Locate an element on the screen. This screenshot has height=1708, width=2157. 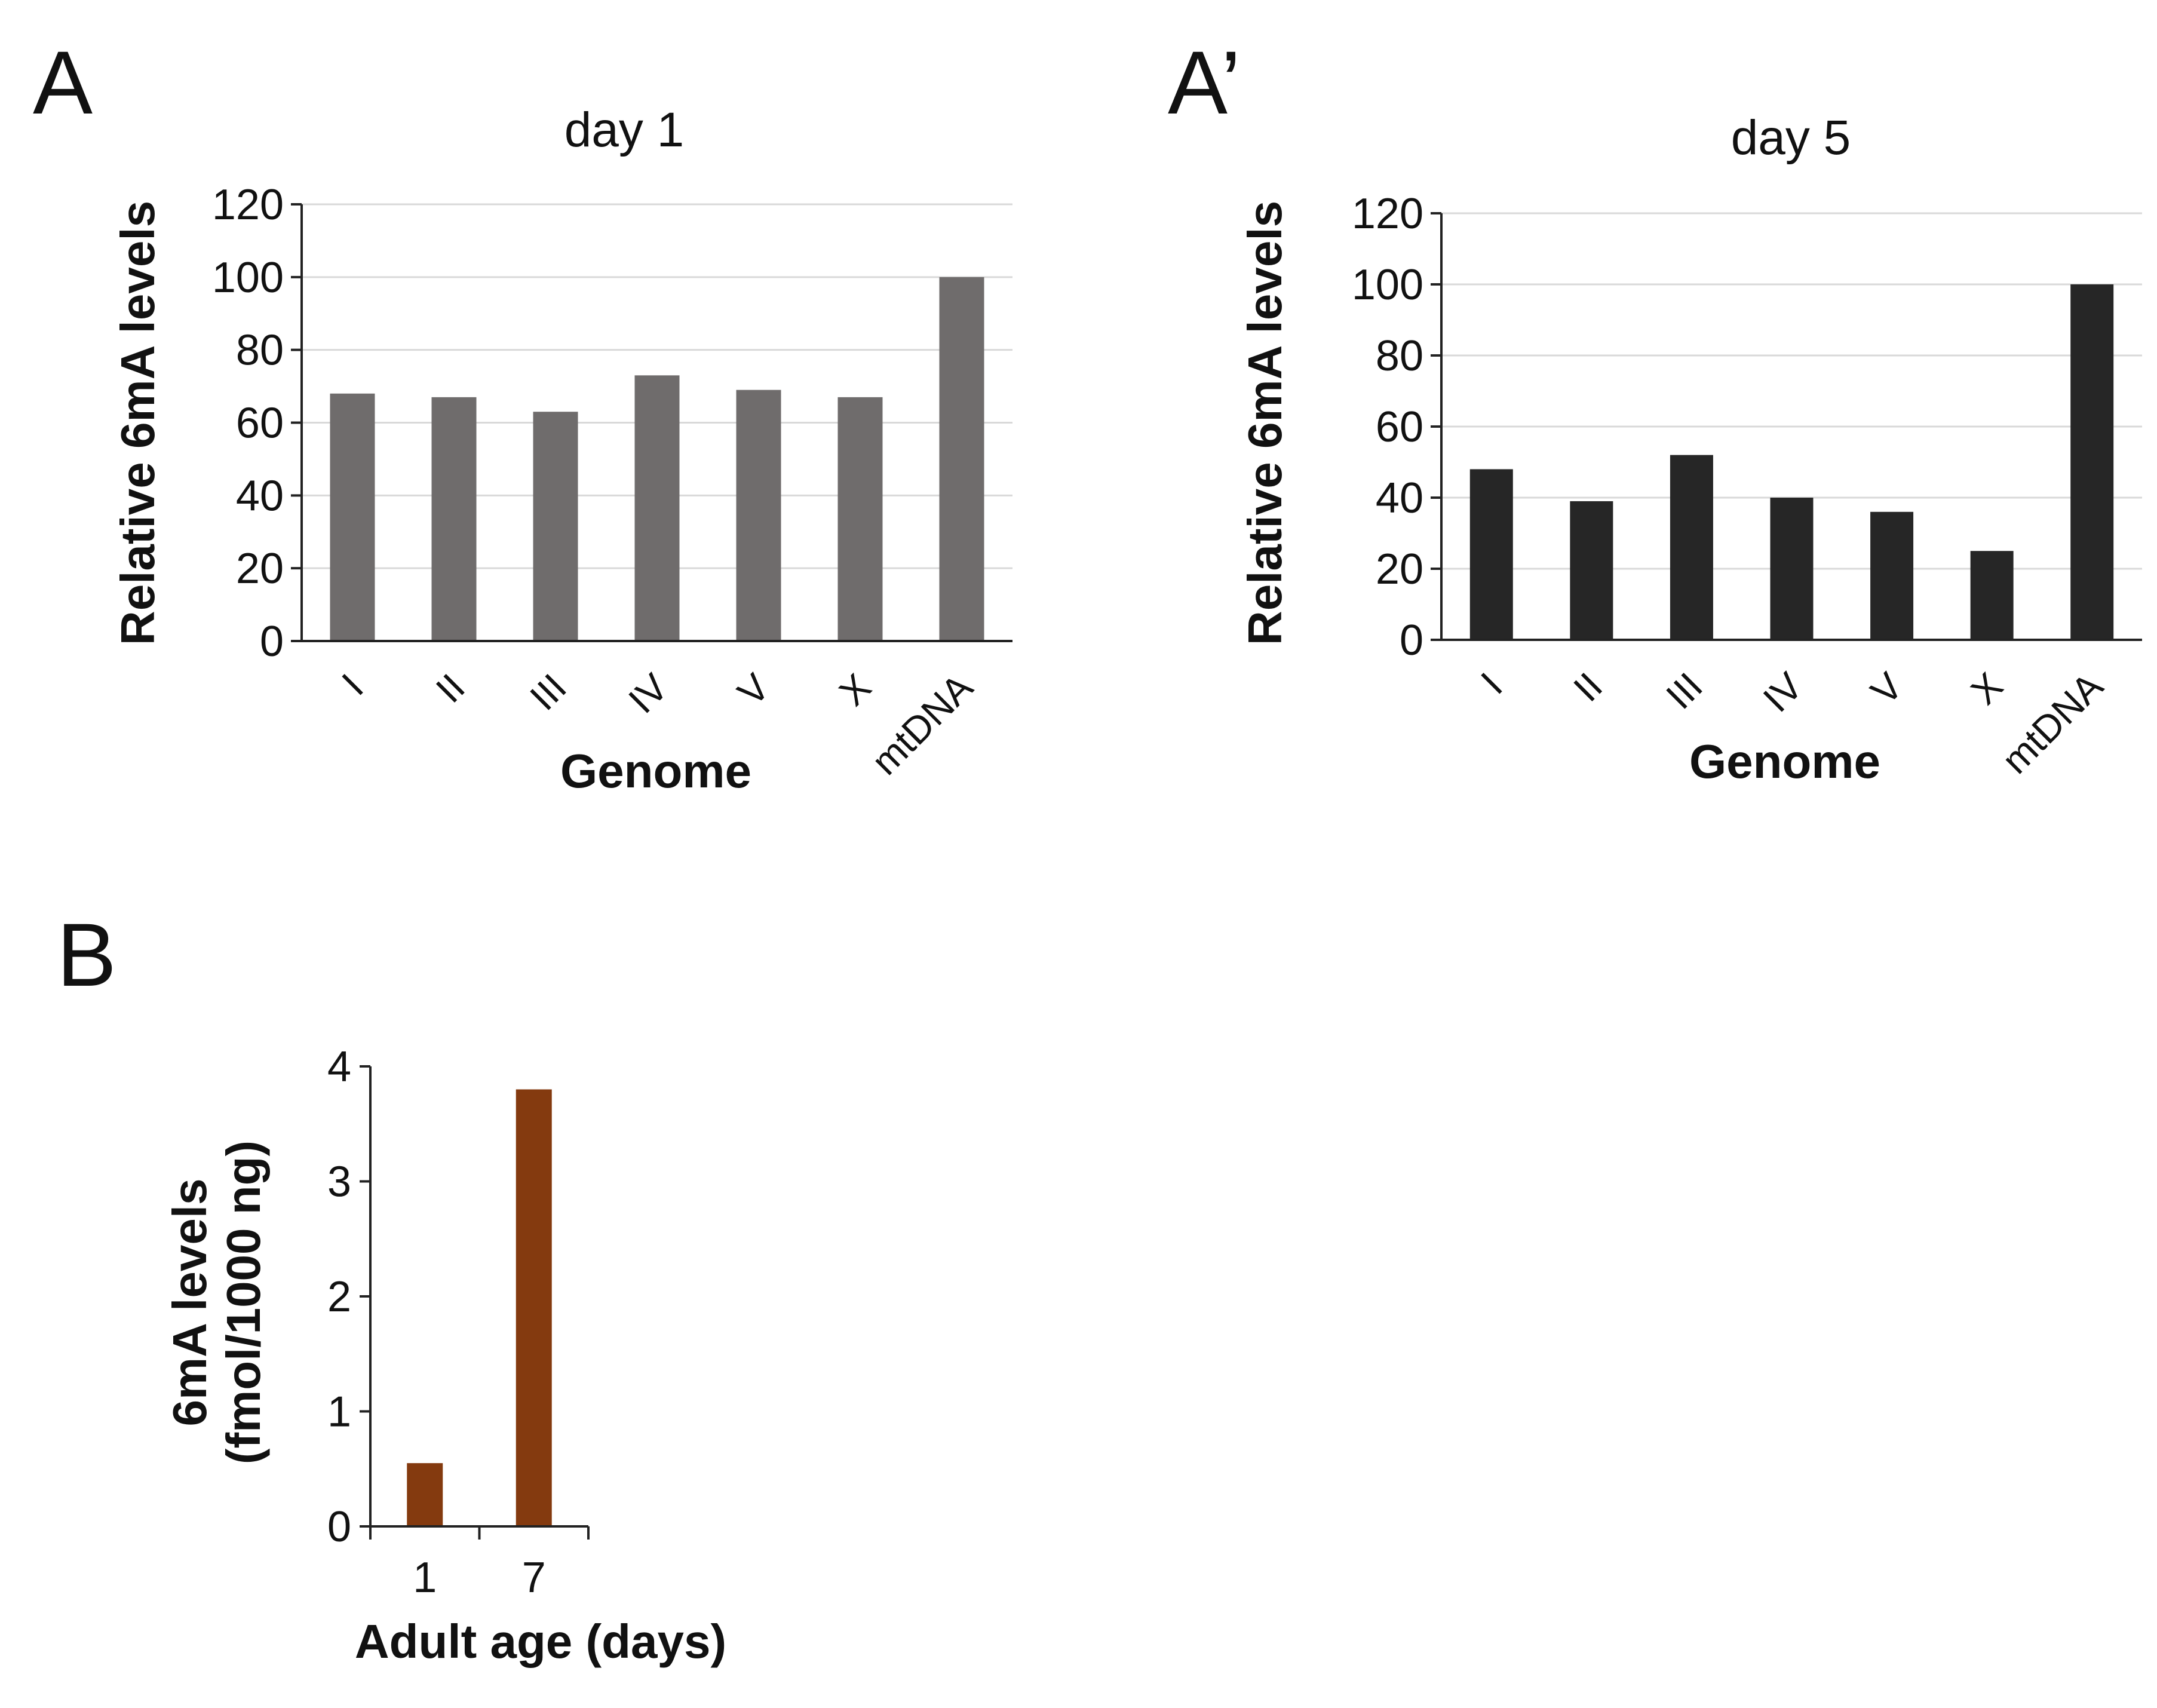
day-5-bar-mtdna is located at coordinates (2092, 462).